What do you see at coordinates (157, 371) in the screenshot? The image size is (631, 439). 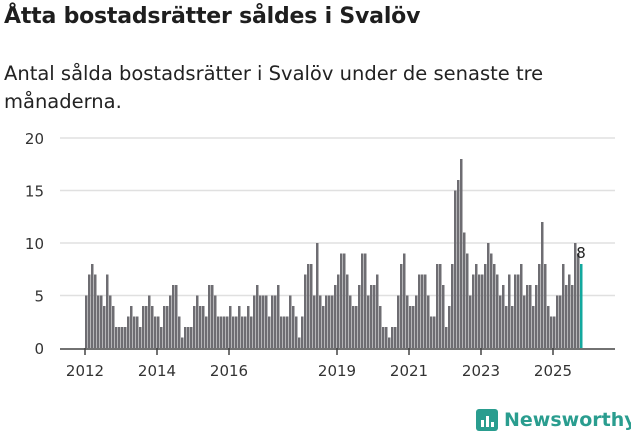 I see `x-tick-label: 2014` at bounding box center [157, 371].